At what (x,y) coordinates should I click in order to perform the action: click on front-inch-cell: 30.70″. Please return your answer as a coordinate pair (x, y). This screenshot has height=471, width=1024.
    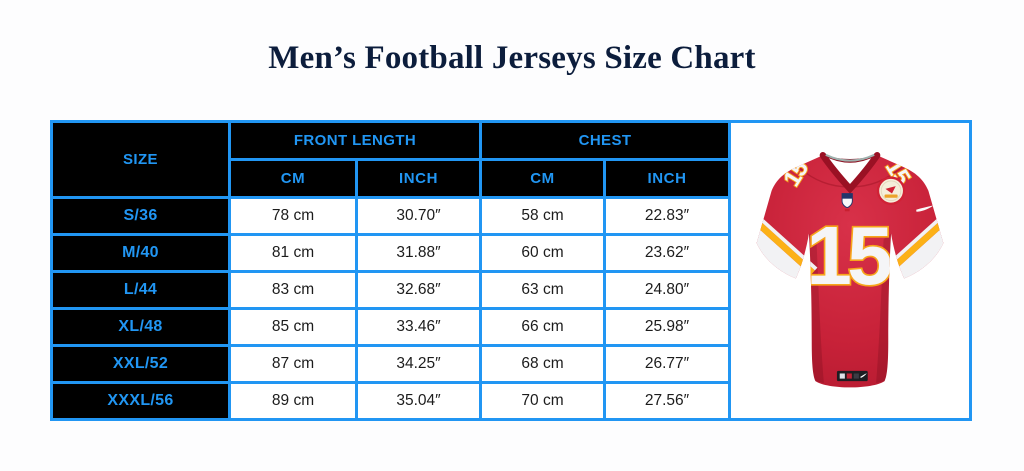
    Looking at the image, I should click on (418, 216).